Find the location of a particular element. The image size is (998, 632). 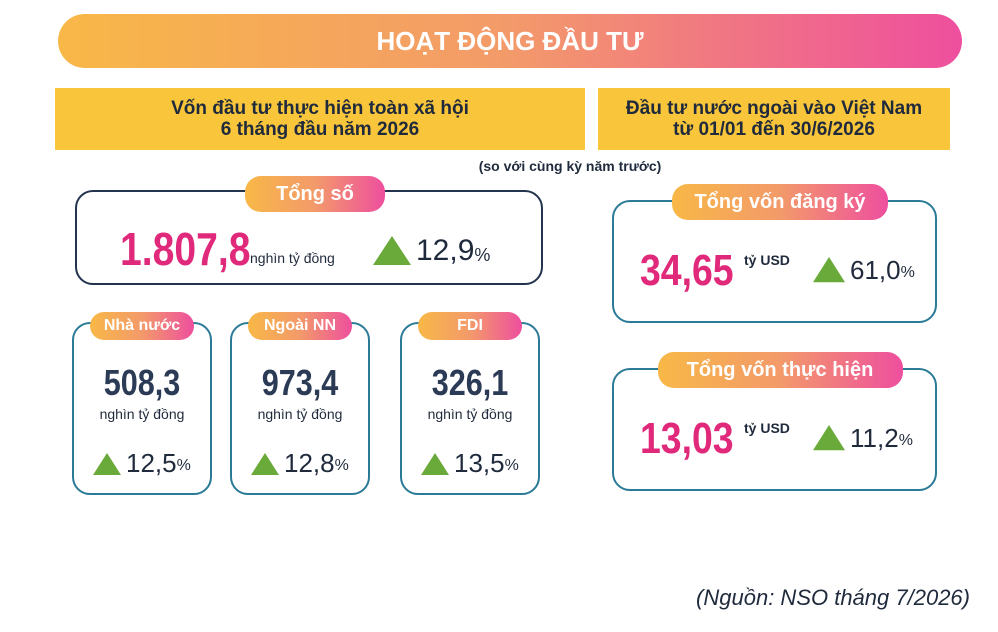

heading-line: Đầu tư nước ngoài vào Việt Nam is located at coordinates (774, 108).